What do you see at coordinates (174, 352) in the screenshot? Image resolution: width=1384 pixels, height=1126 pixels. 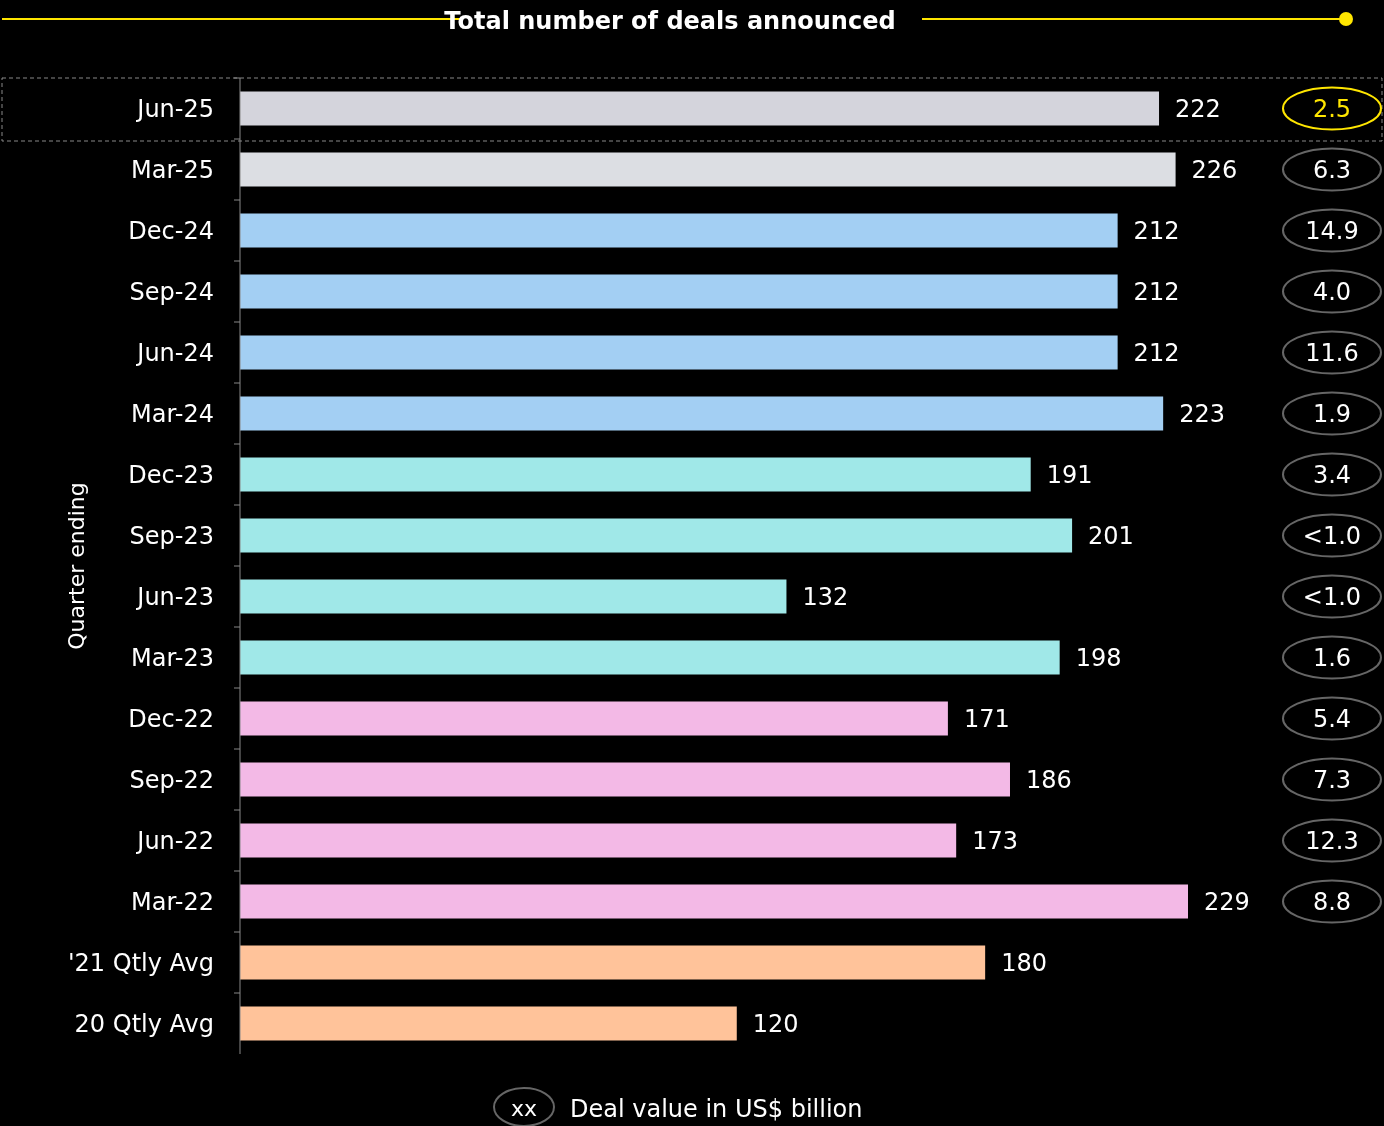 I see `y-tick-label: Jun-24` at bounding box center [174, 352].